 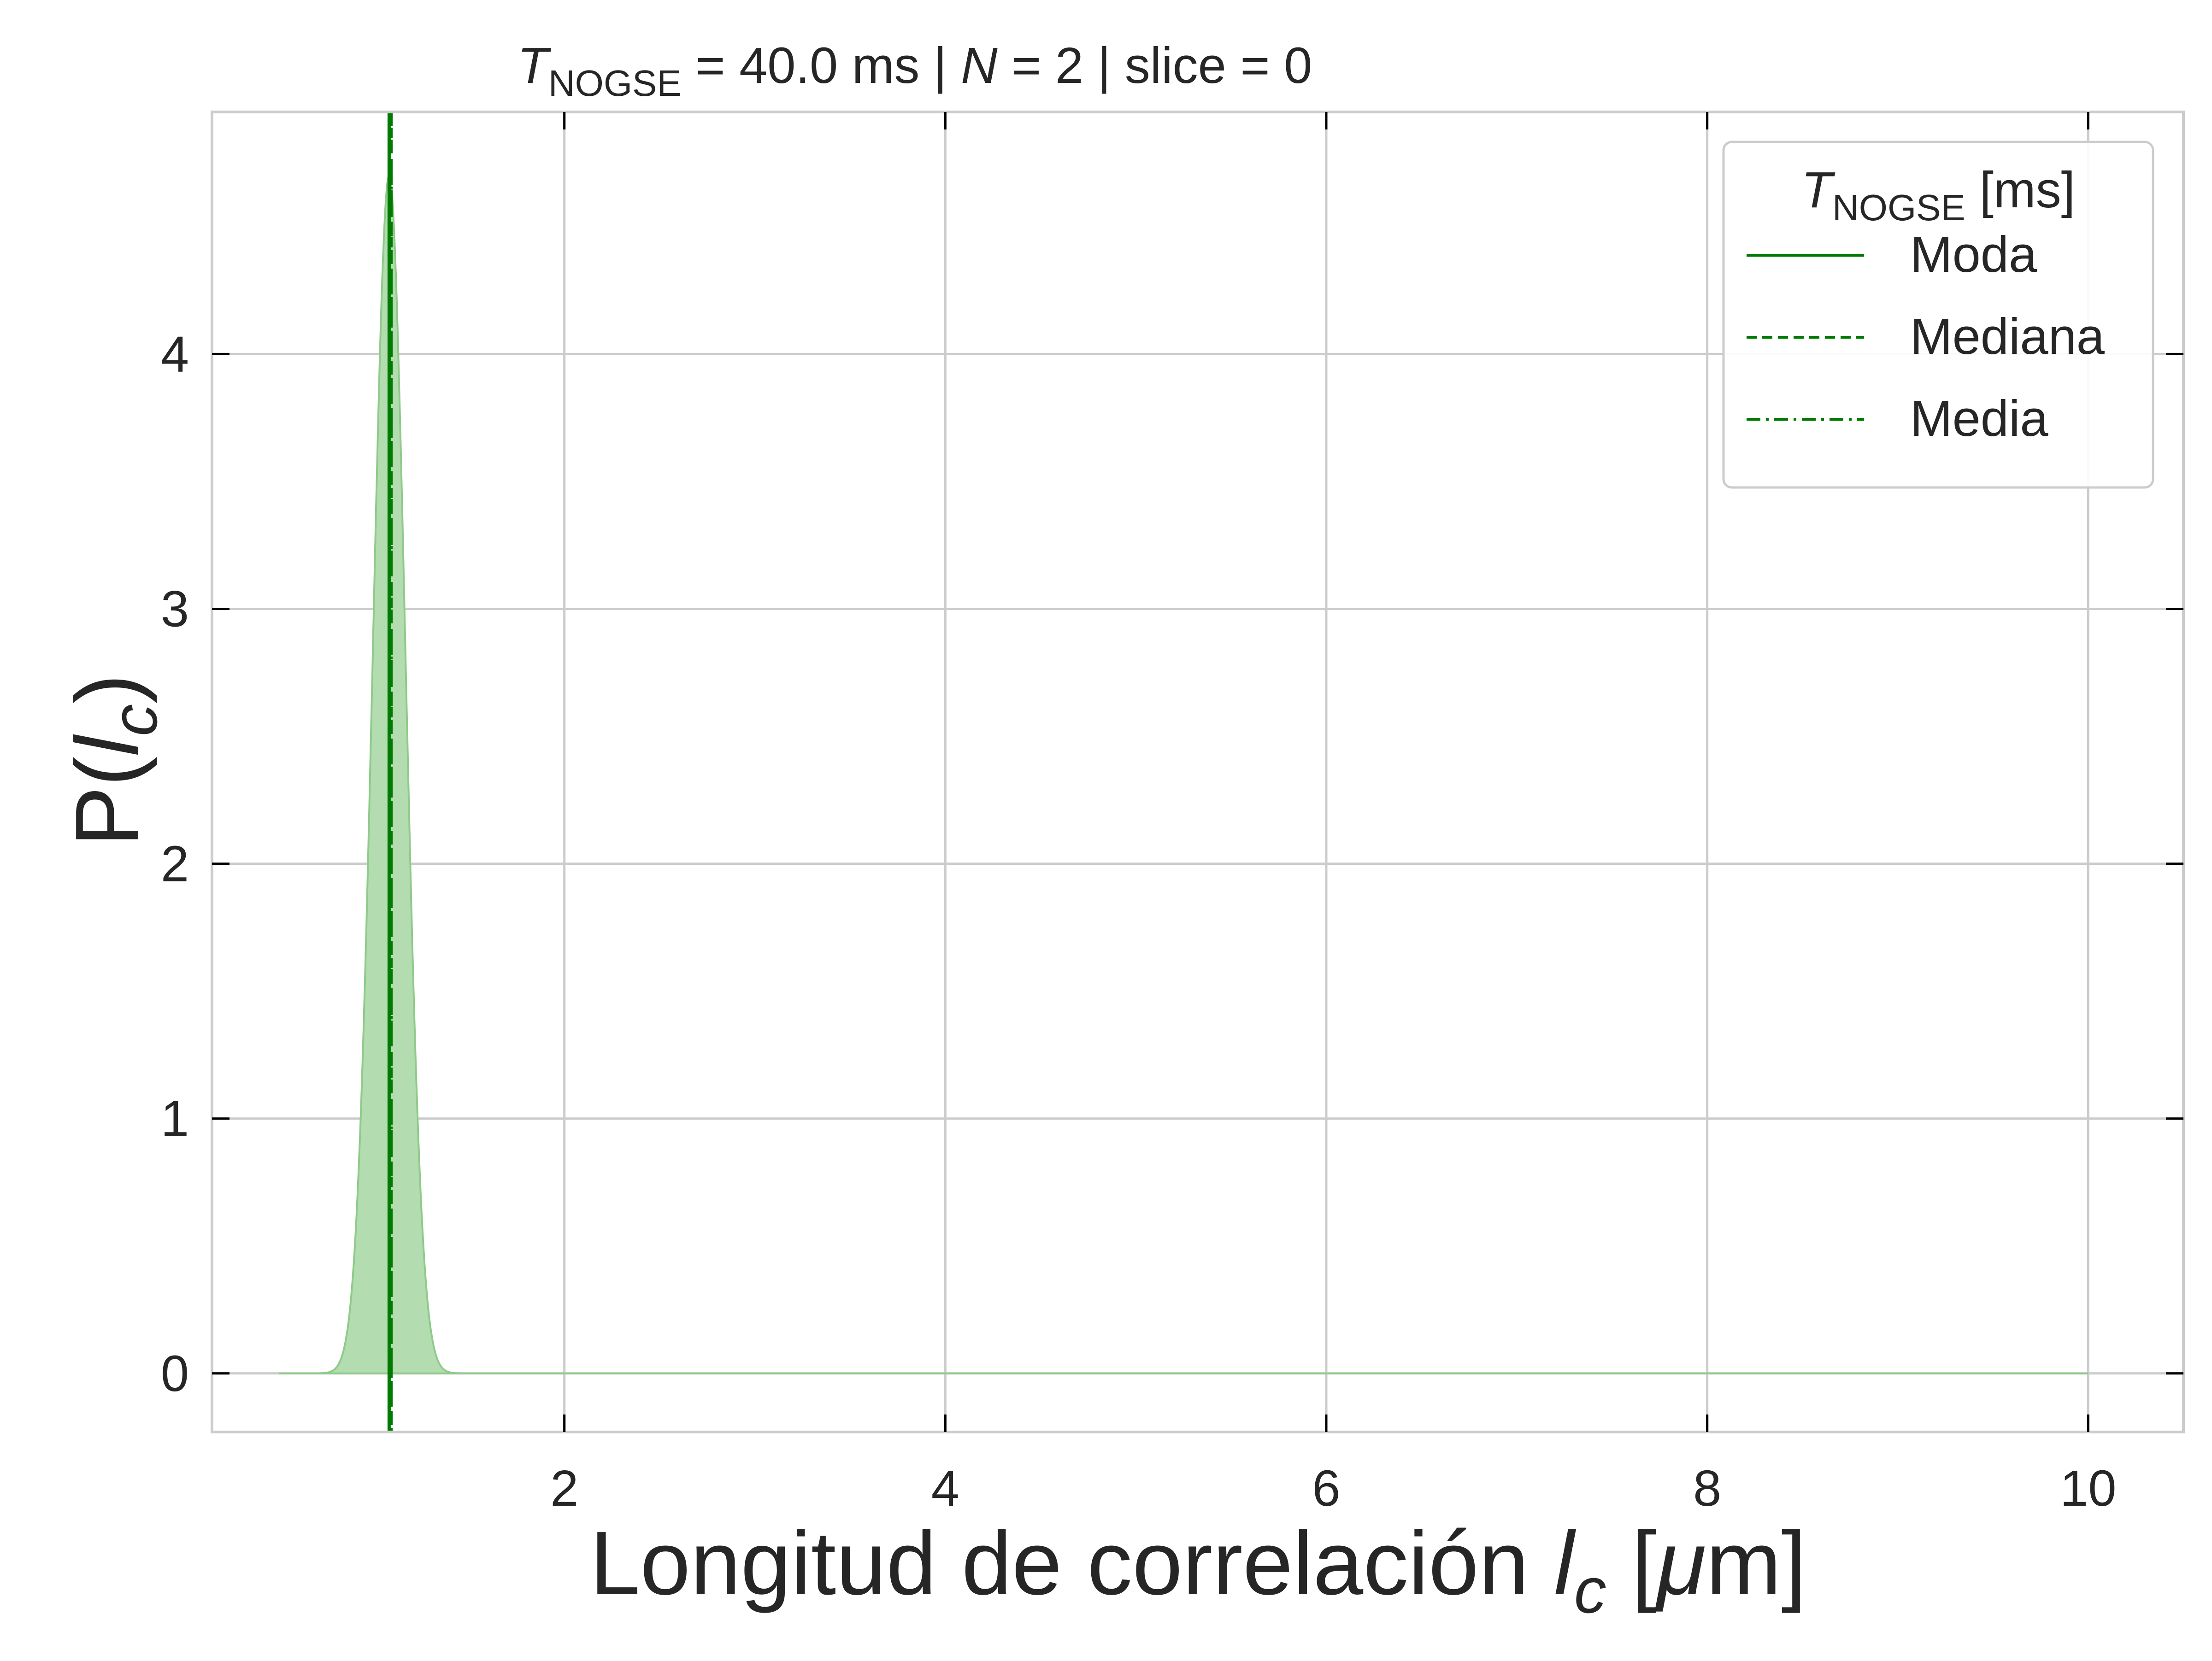 I want to click on legend-title-var: T, so click(x=1818, y=190).